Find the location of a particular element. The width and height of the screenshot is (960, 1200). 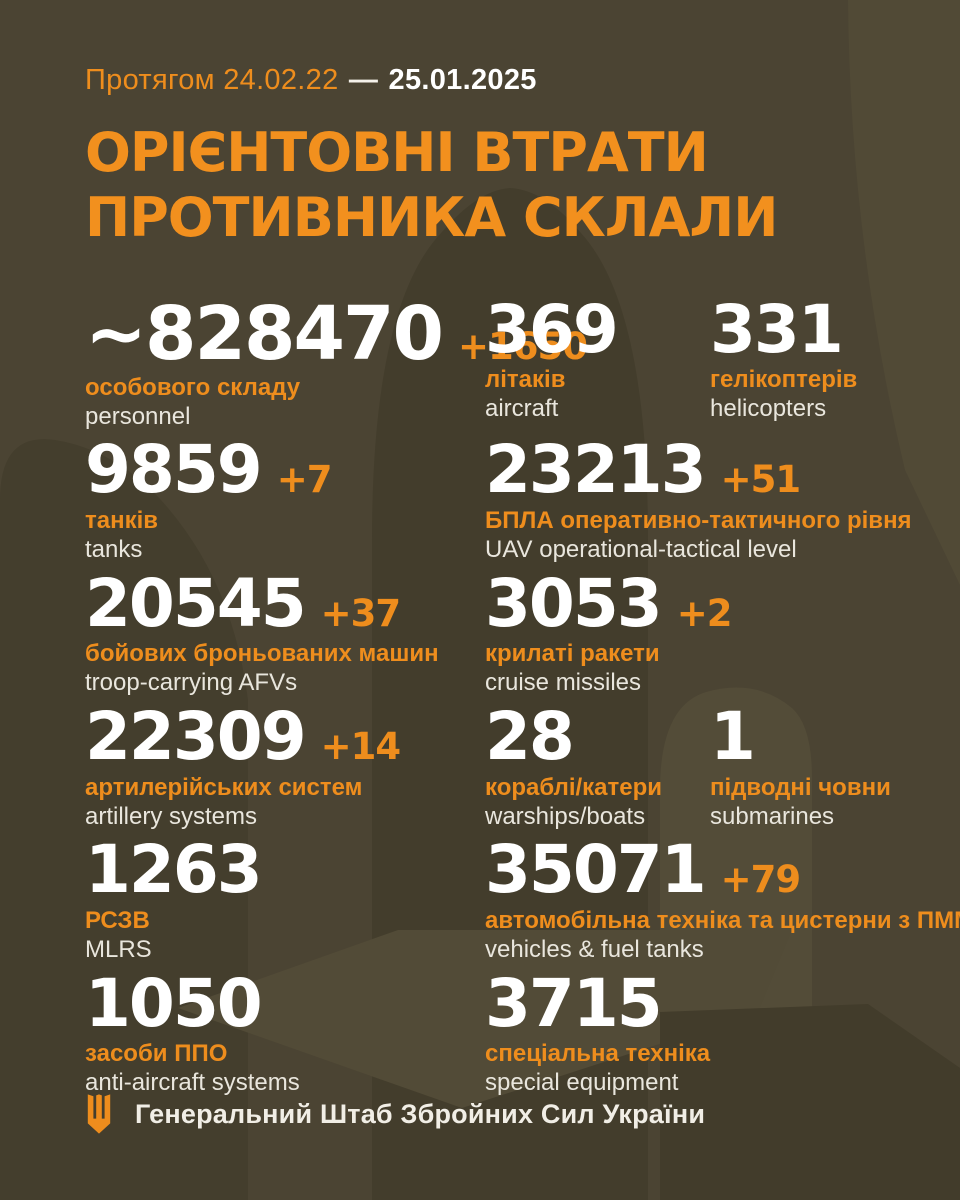

stat-submarines: 1 підводні човни submarines is located at coordinates (800, 764).